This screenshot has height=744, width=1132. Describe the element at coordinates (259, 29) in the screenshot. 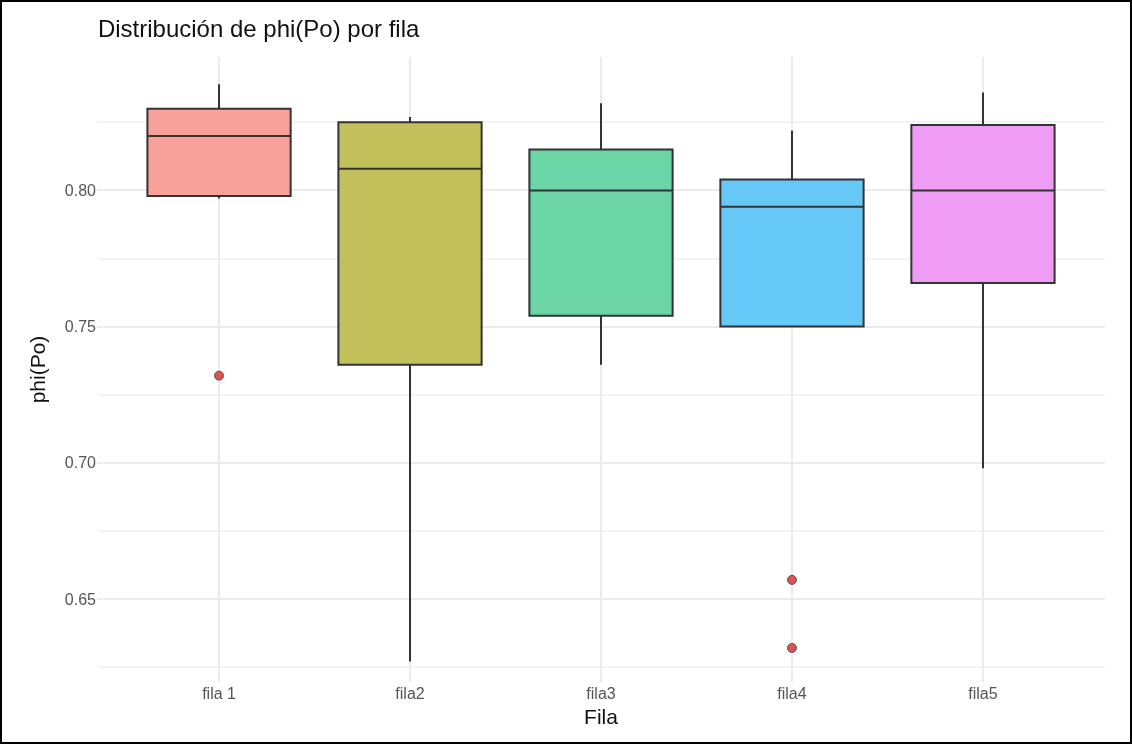

I see `chart-title: Distribución de phi(Po) por fila` at that location.